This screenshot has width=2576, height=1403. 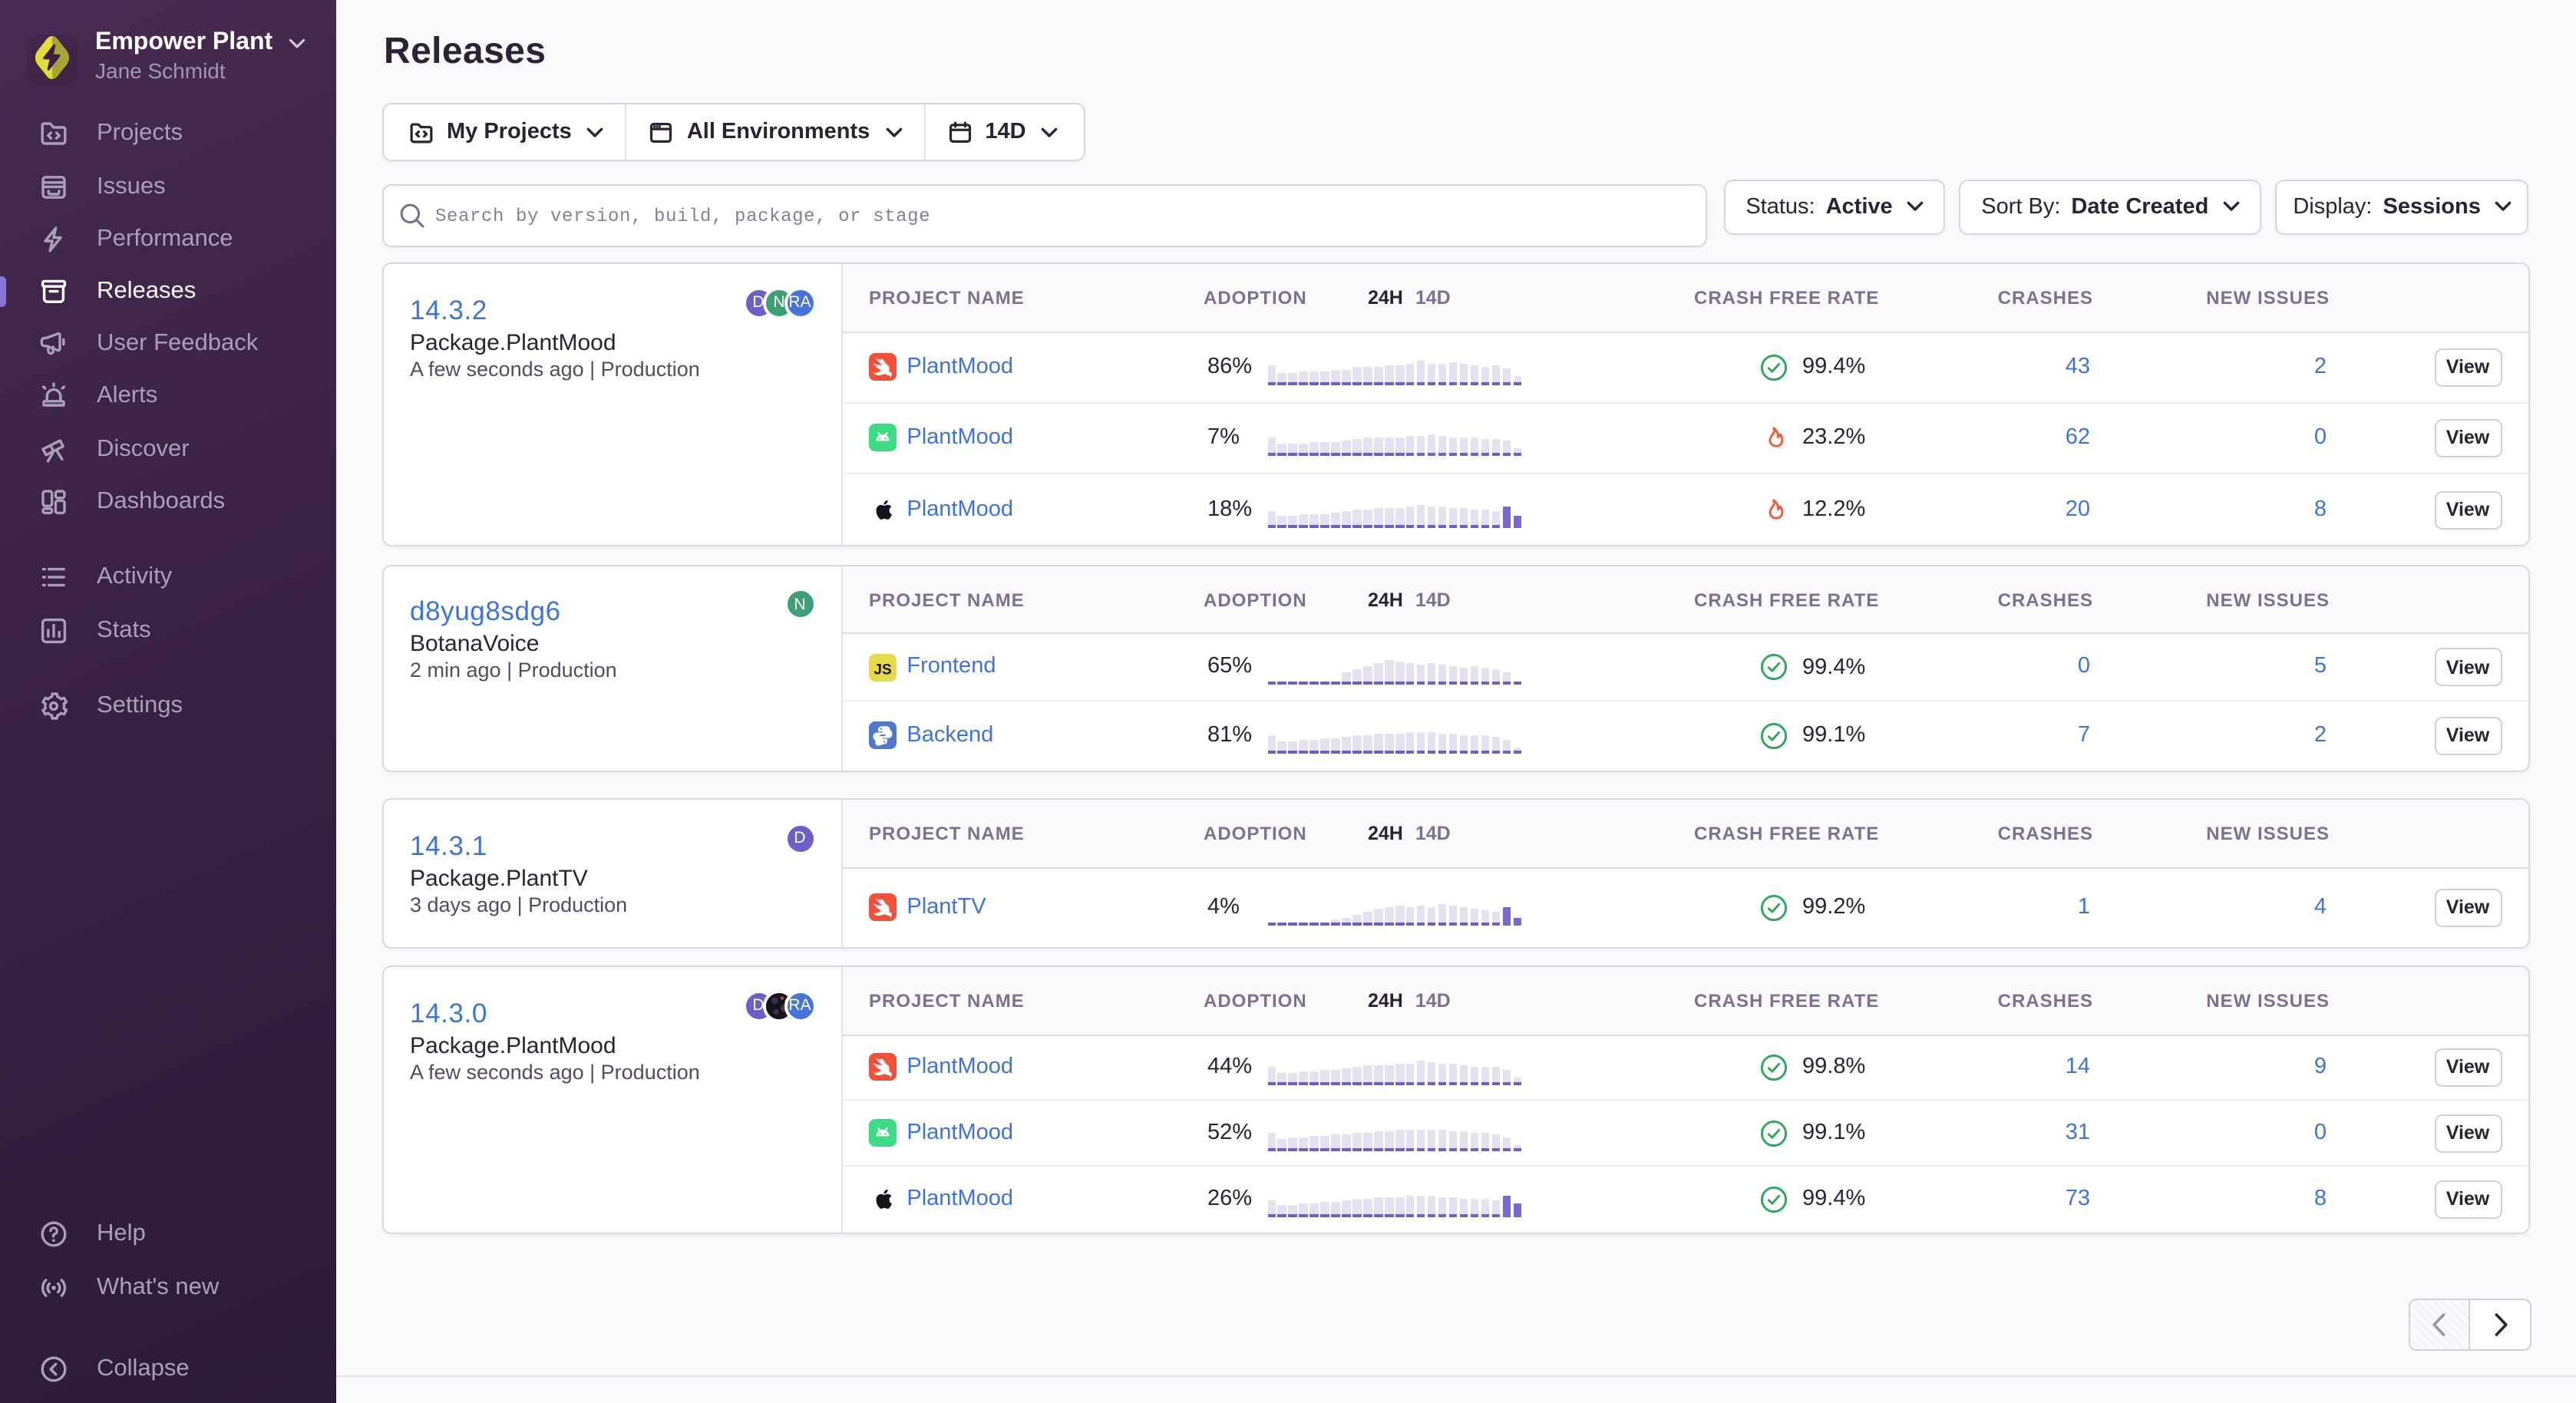 What do you see at coordinates (881, 670) in the screenshot?
I see `svg-text: JS` at bounding box center [881, 670].